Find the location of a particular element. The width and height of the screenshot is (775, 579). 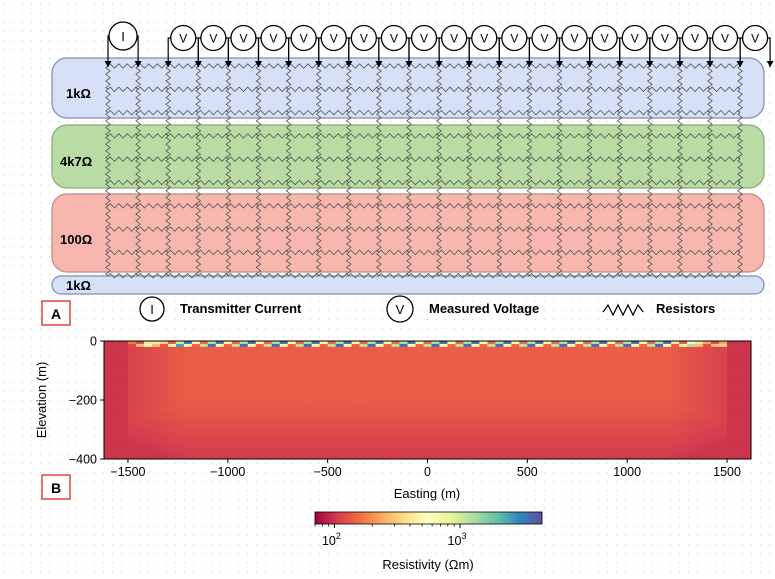

voltmeter-arrow is located at coordinates (258, 64).